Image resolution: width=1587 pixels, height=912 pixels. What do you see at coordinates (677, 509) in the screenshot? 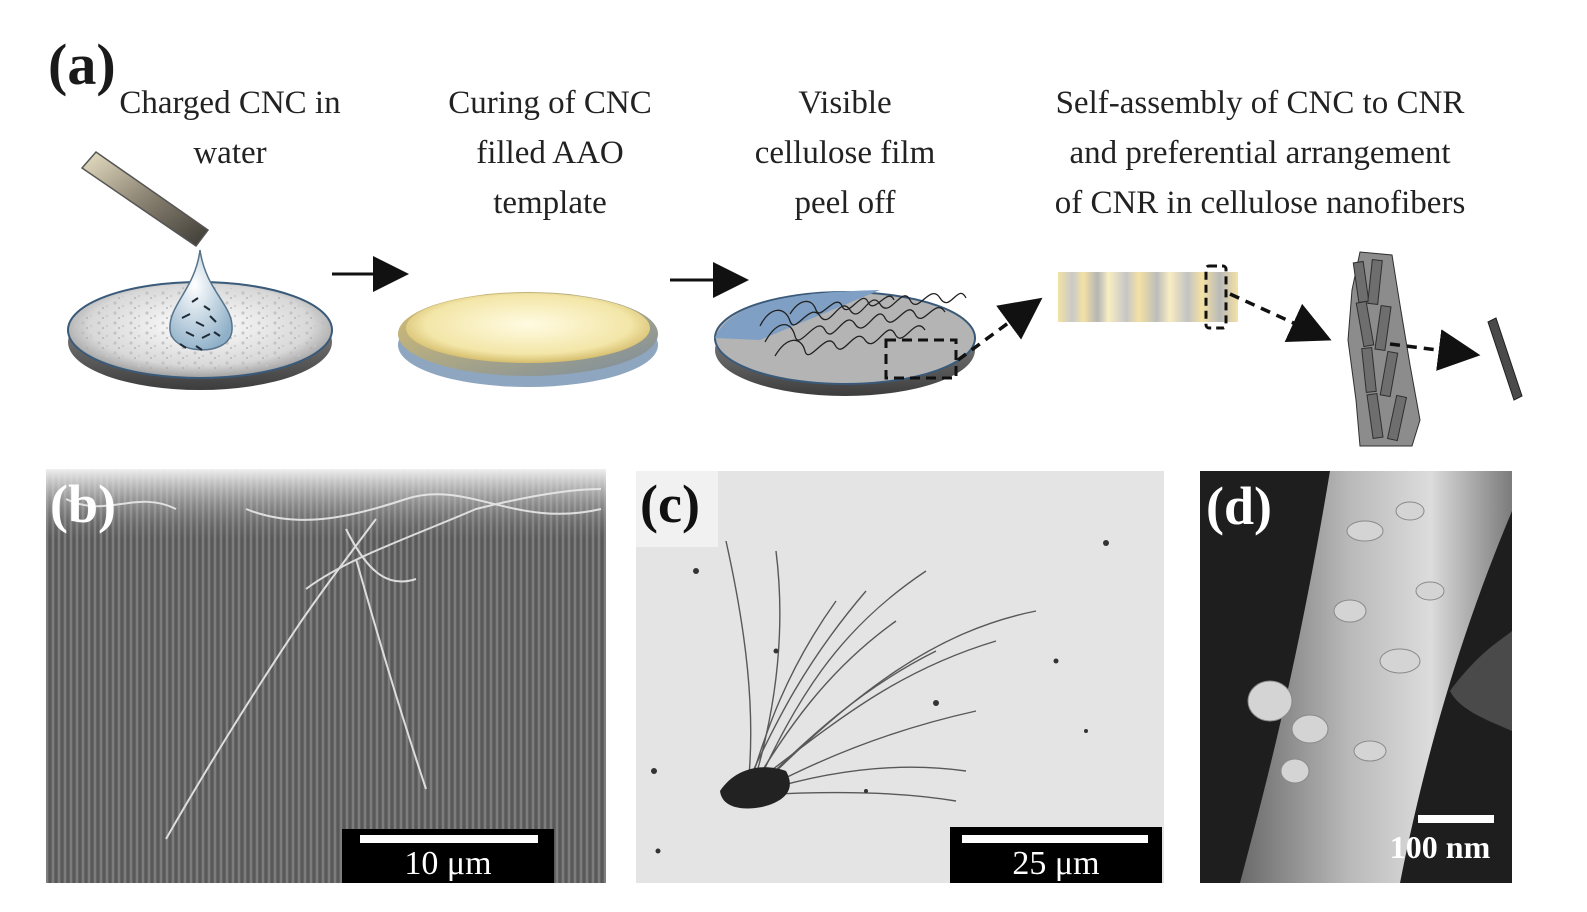
I see `panel-c-label: (c)` at bounding box center [677, 509].